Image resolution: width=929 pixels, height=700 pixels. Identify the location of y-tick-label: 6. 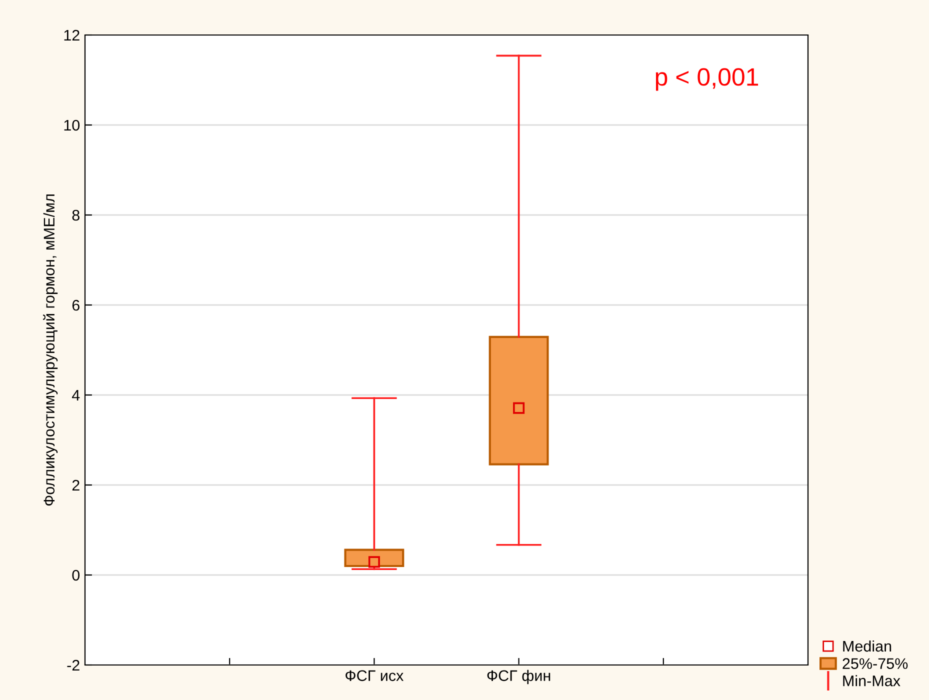
(76, 305).